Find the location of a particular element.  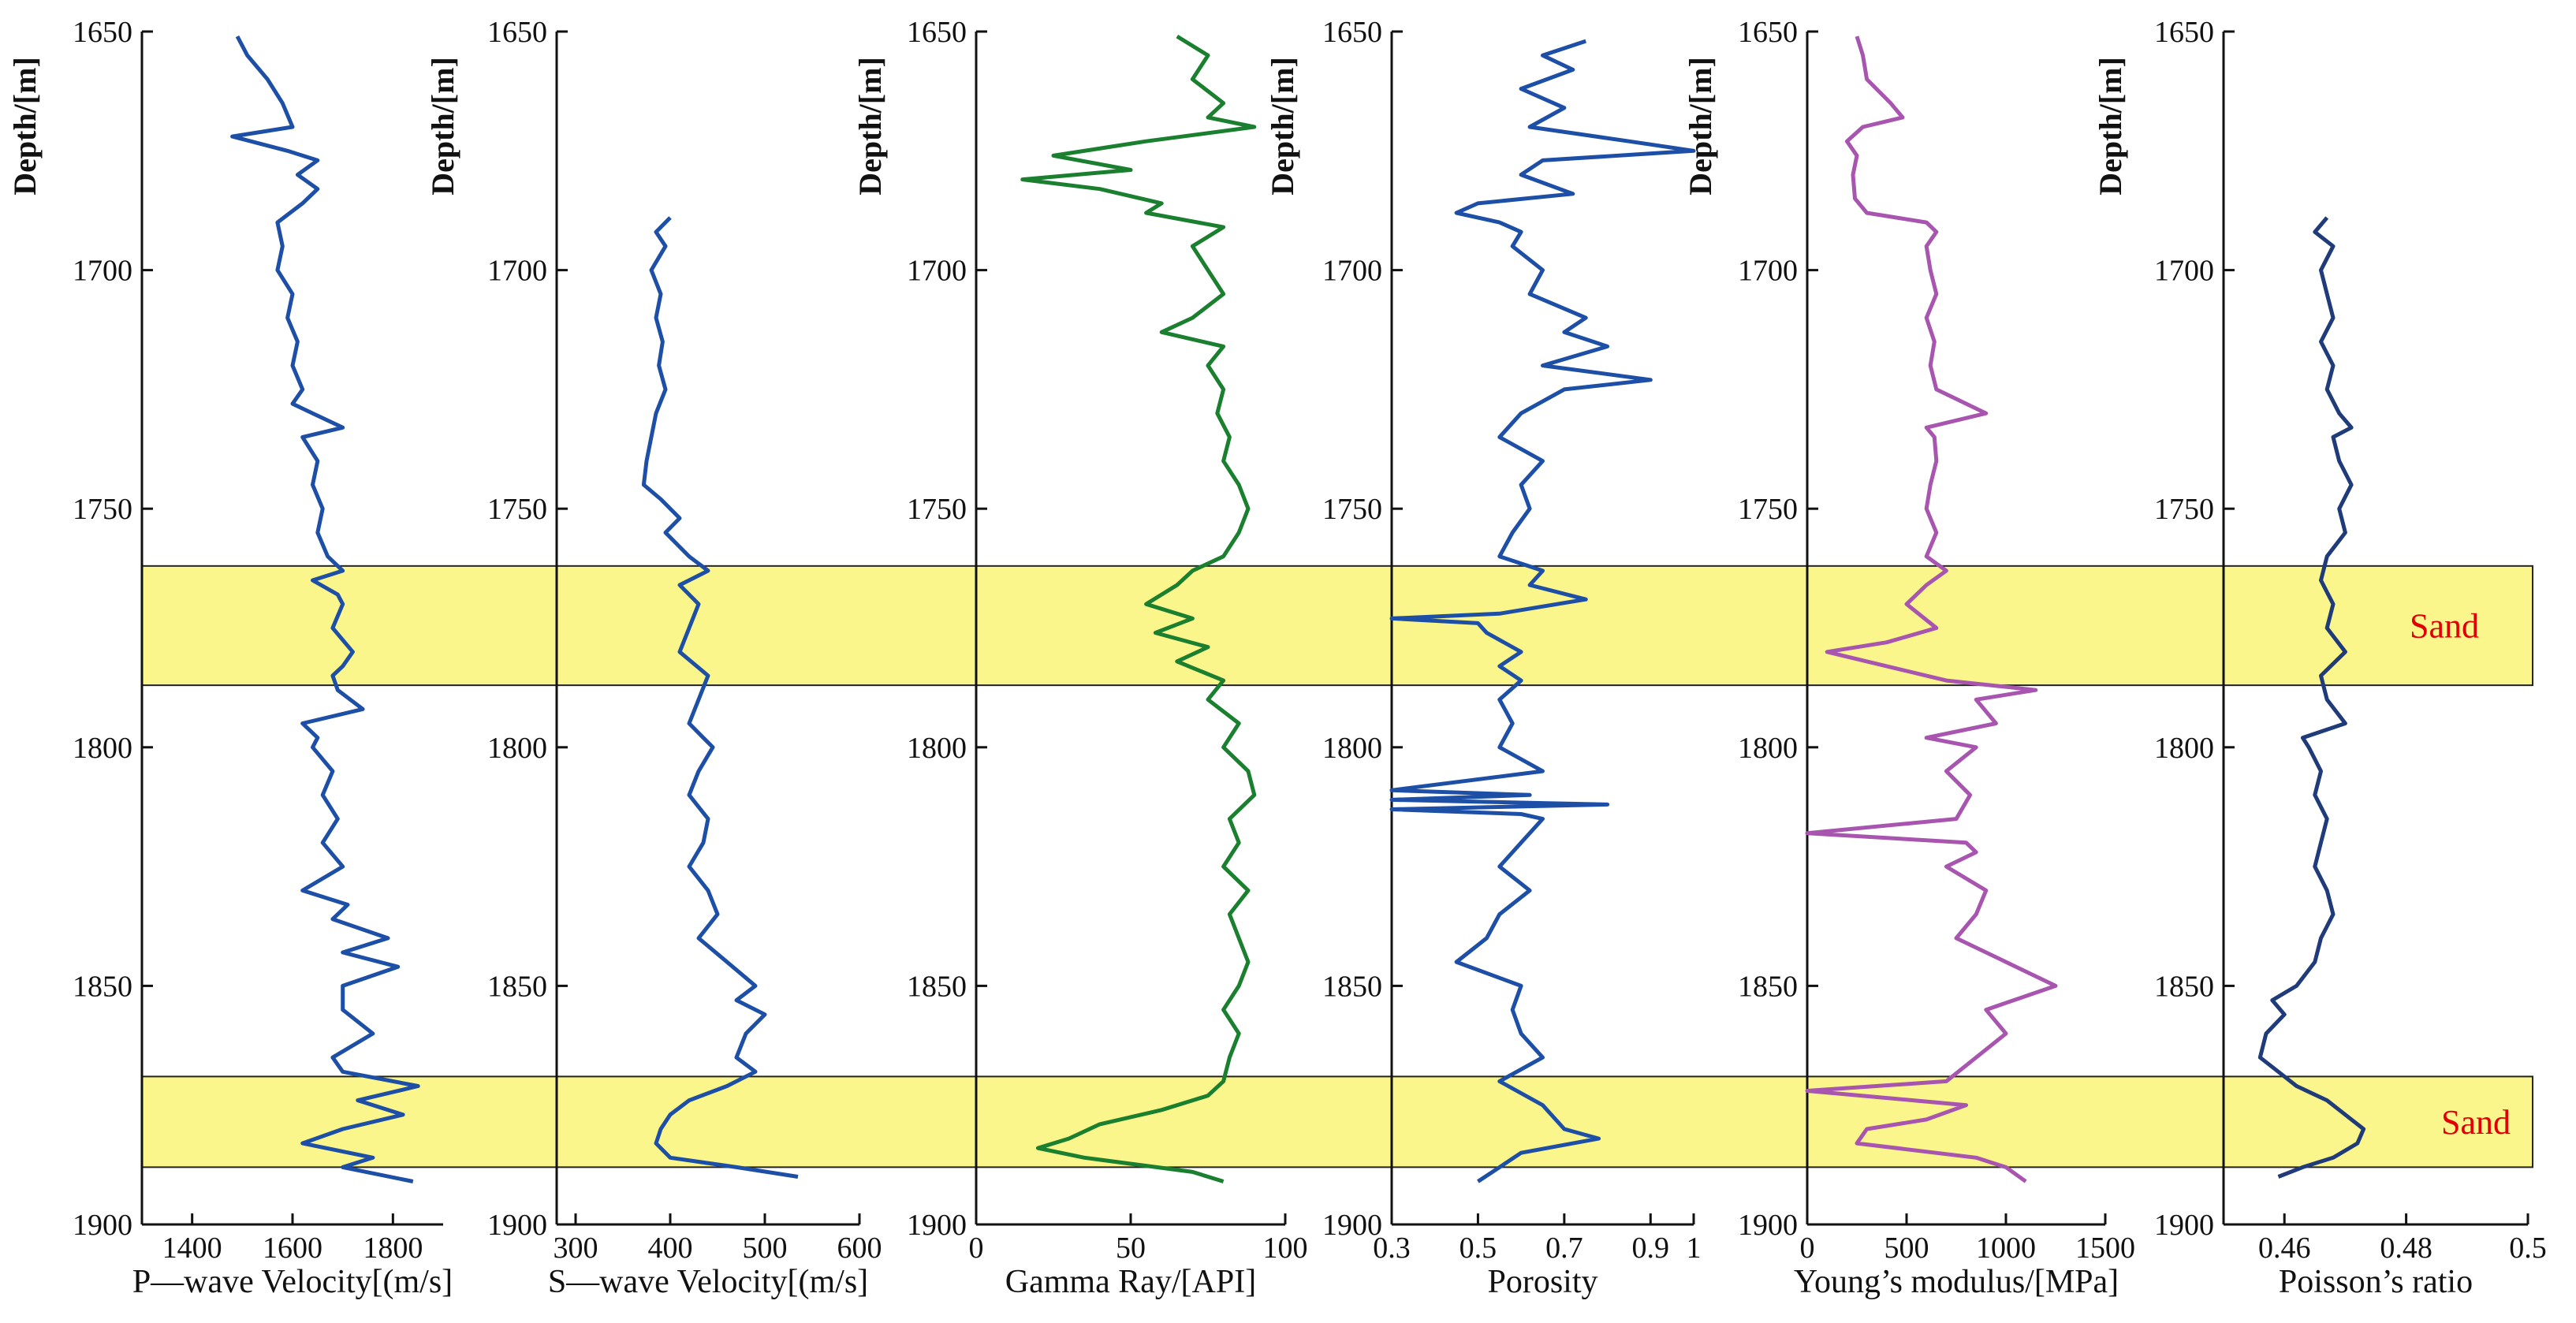

x-tick-label: 1400 is located at coordinates (192, 1248).